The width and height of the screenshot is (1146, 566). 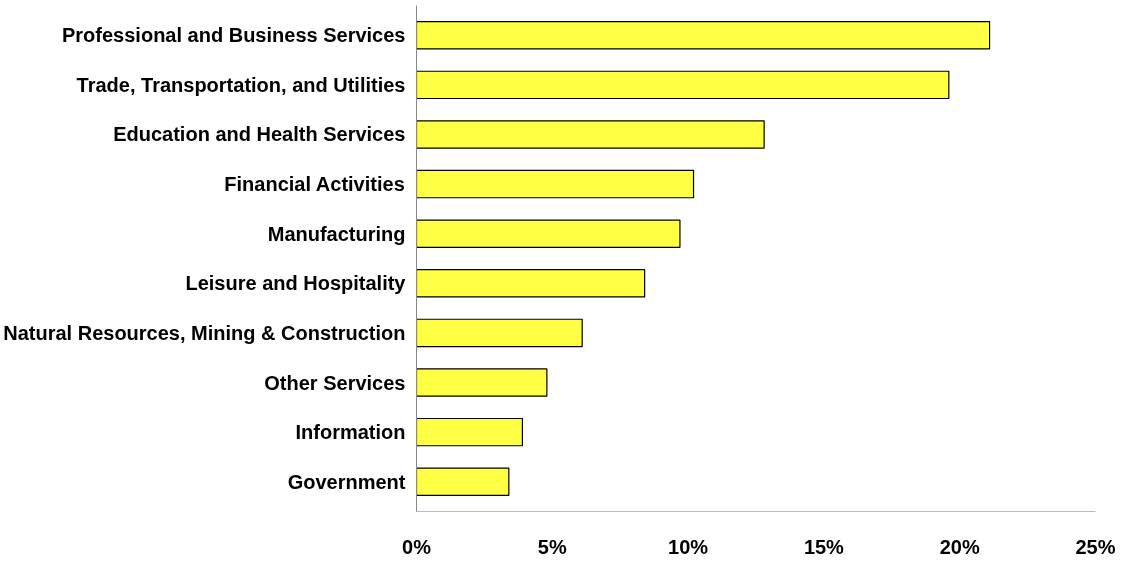 I want to click on y-tick-label: Information, so click(x=350, y=432).